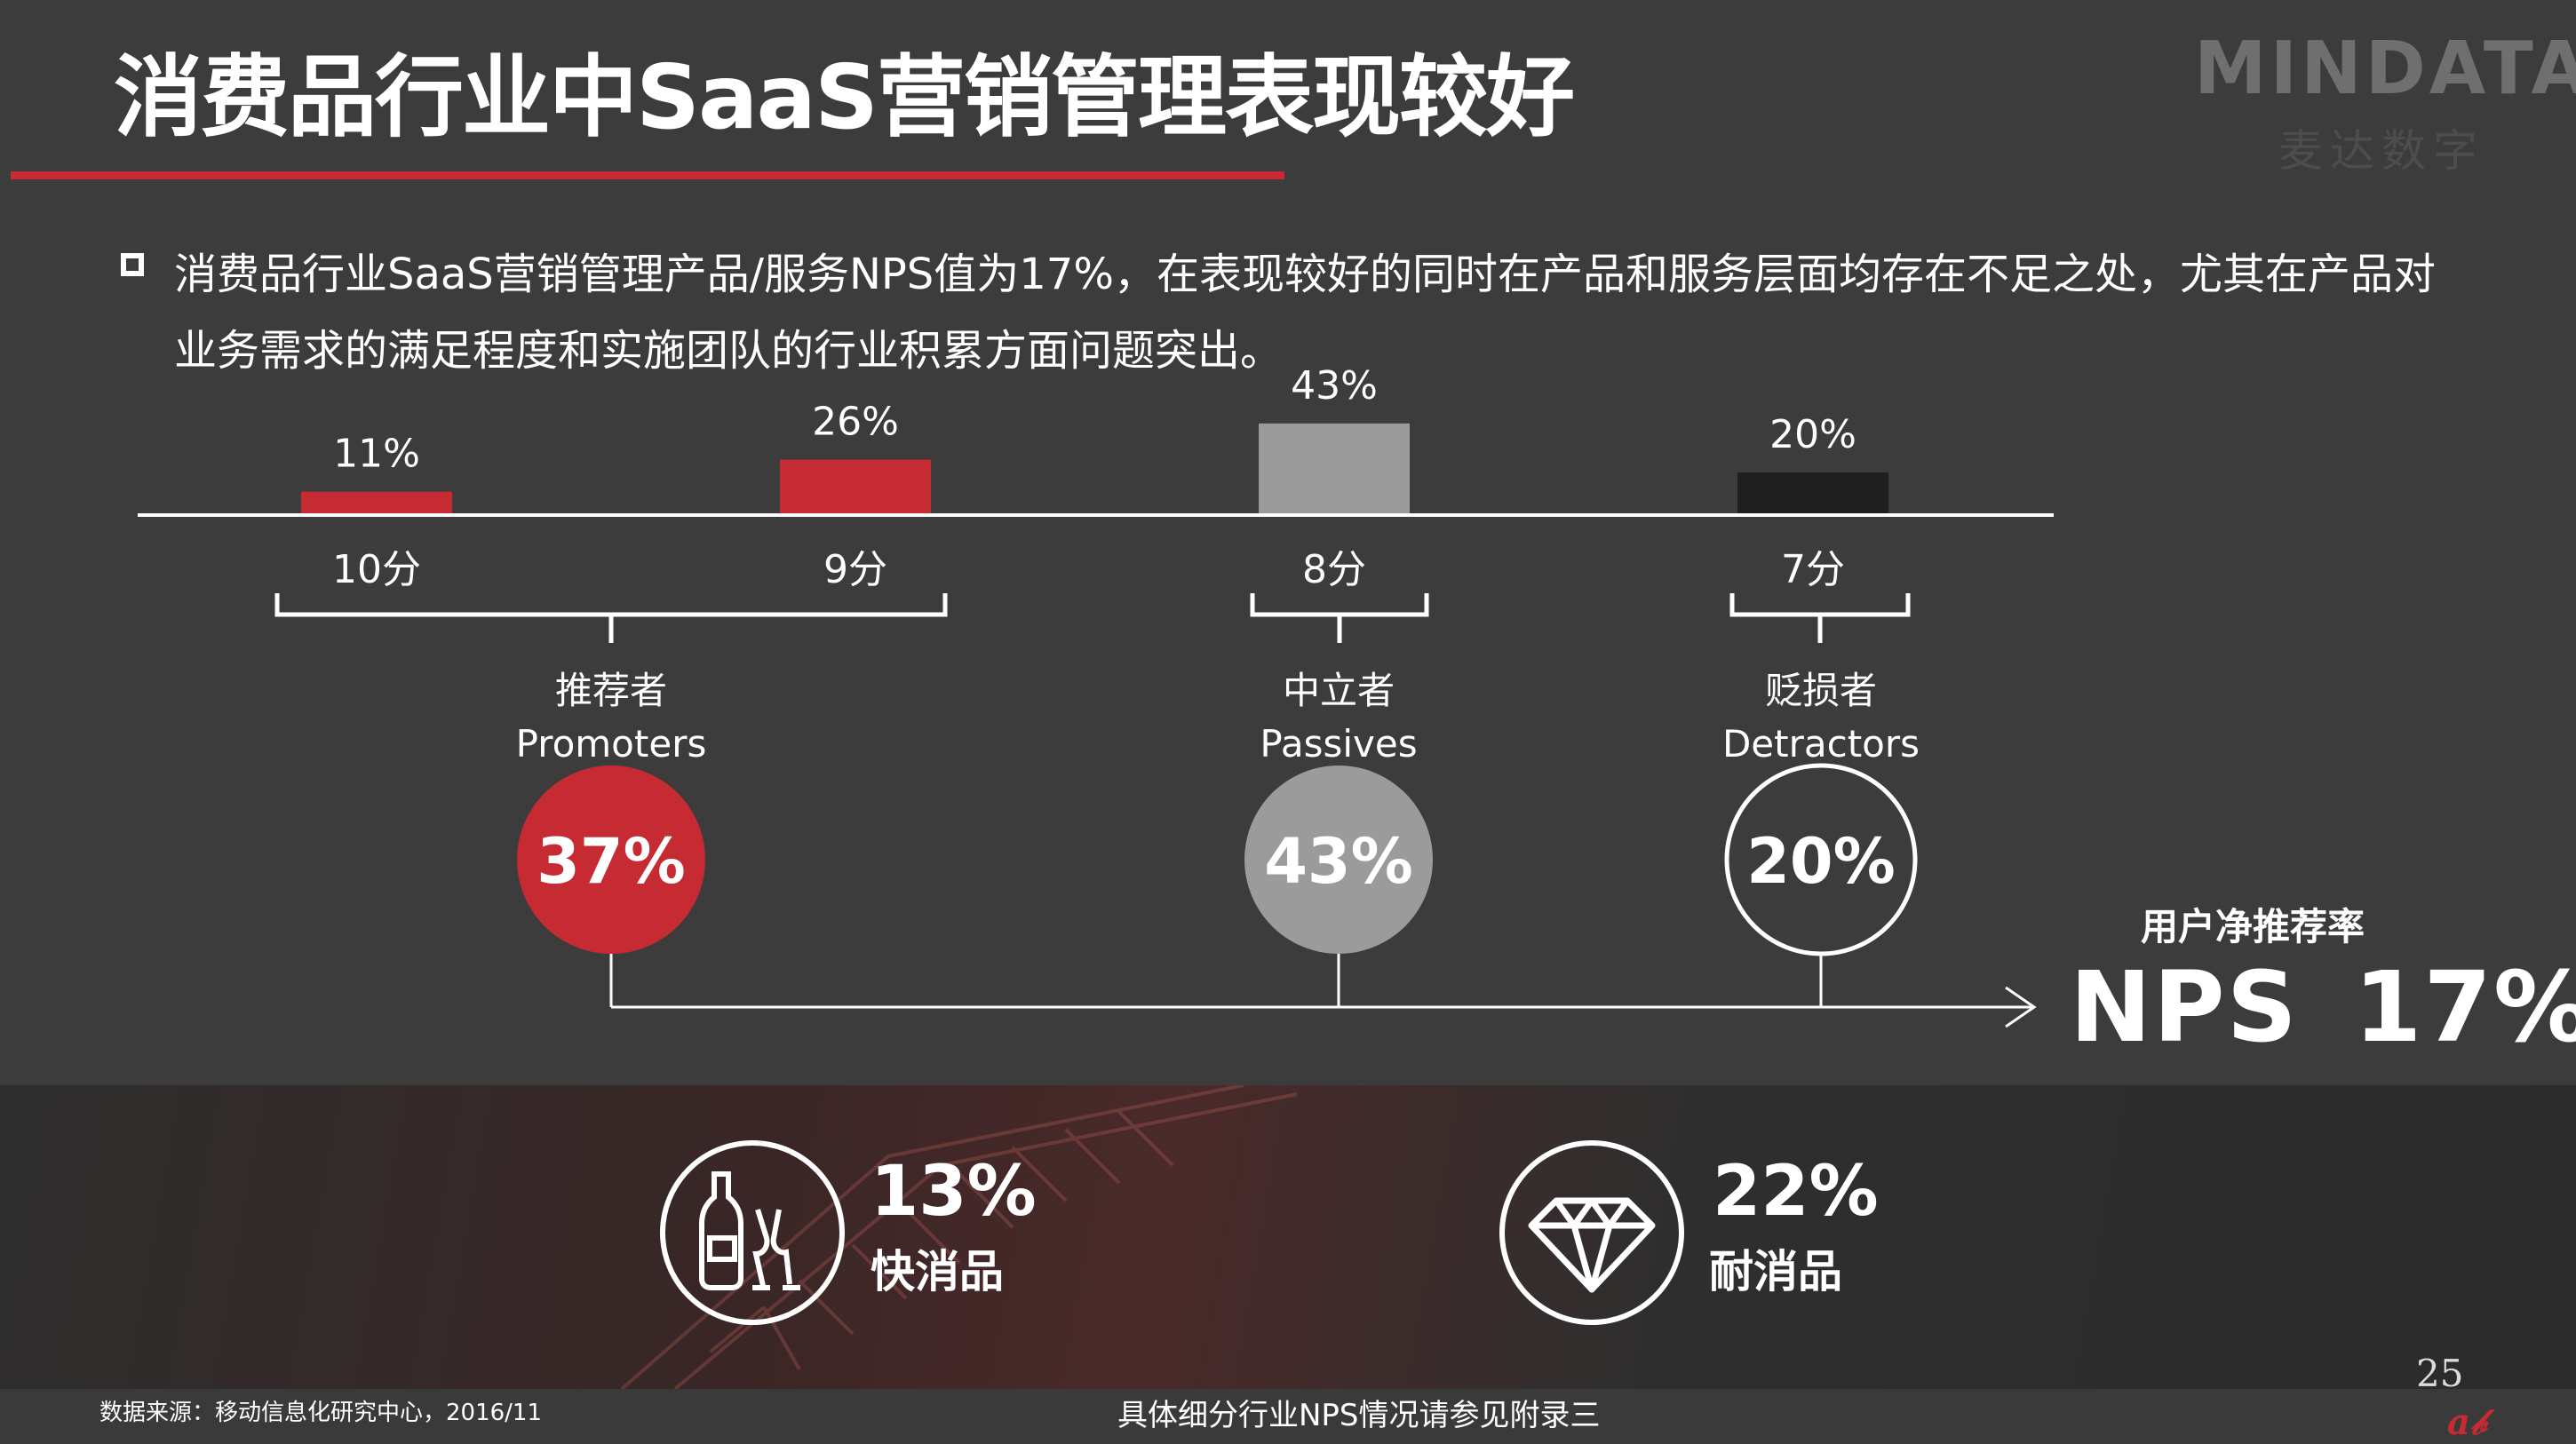 The height and width of the screenshot is (1444, 2576). What do you see at coordinates (2466, 1422) in the screenshot?
I see `corner-brand-mark: a𝒷` at bounding box center [2466, 1422].